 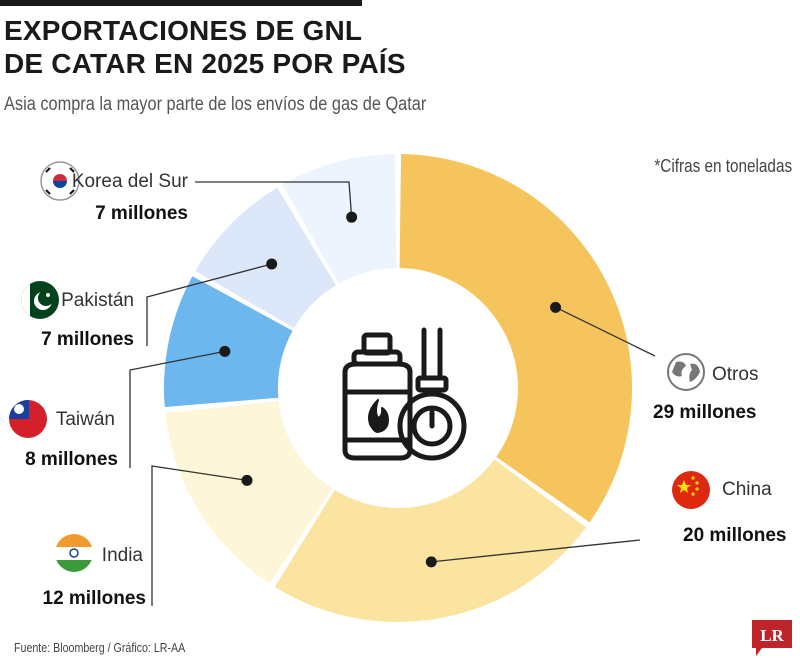 I want to click on korea-flag-icon, so click(x=60, y=181).